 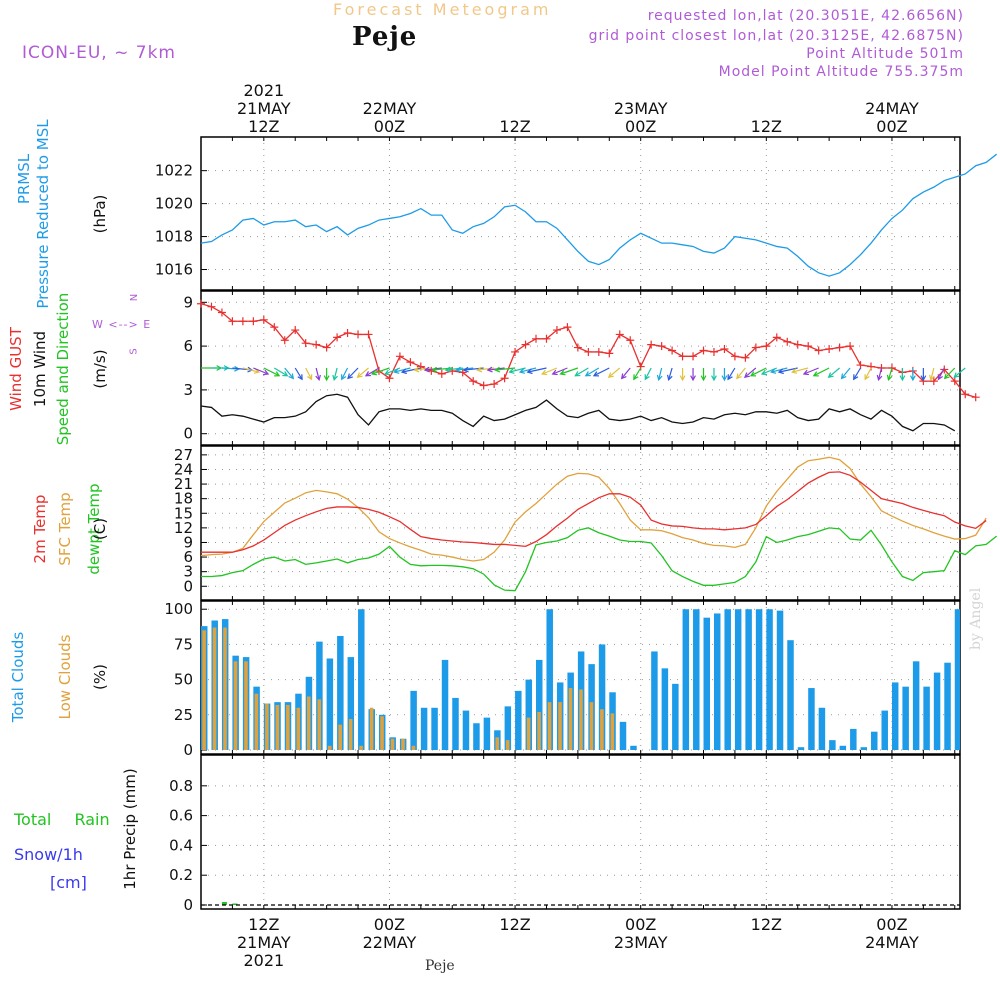 I want to click on precip-label-rain: Total Rain, so click(x=62, y=819).